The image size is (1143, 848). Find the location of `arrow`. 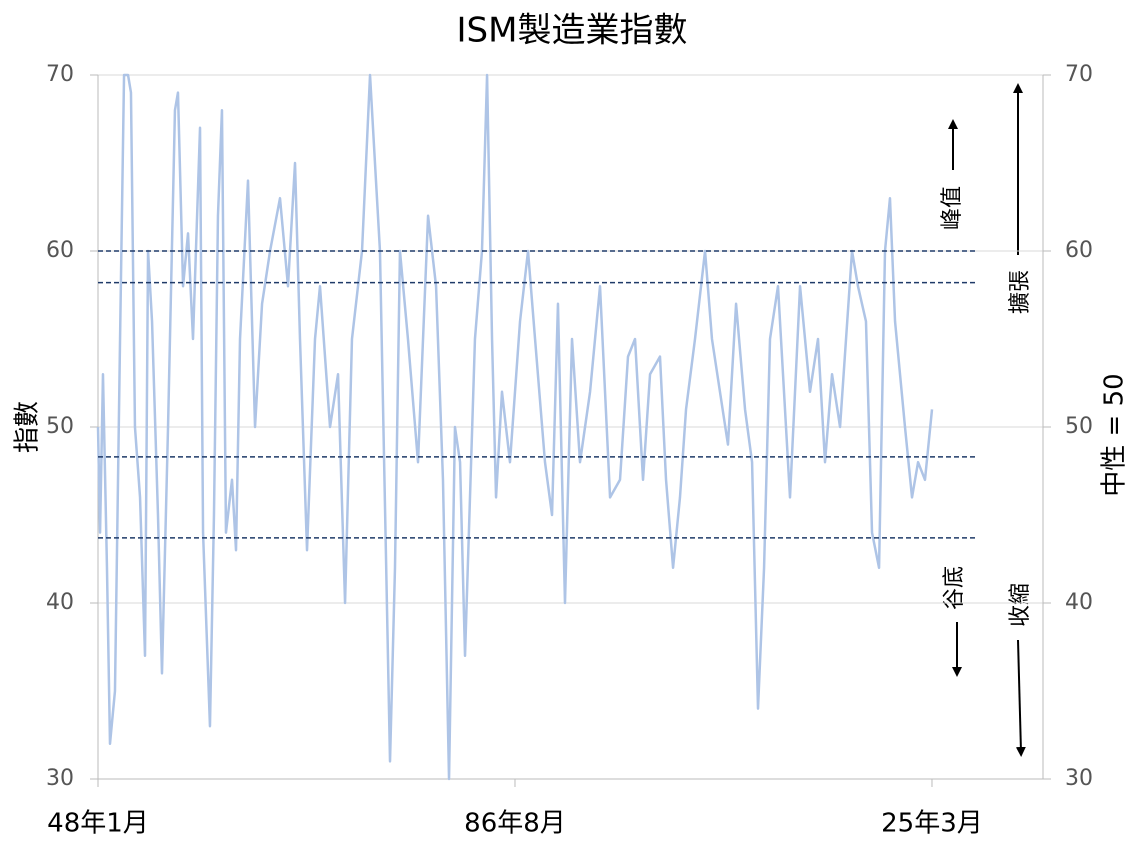

arrow is located at coordinates (1020, 698).